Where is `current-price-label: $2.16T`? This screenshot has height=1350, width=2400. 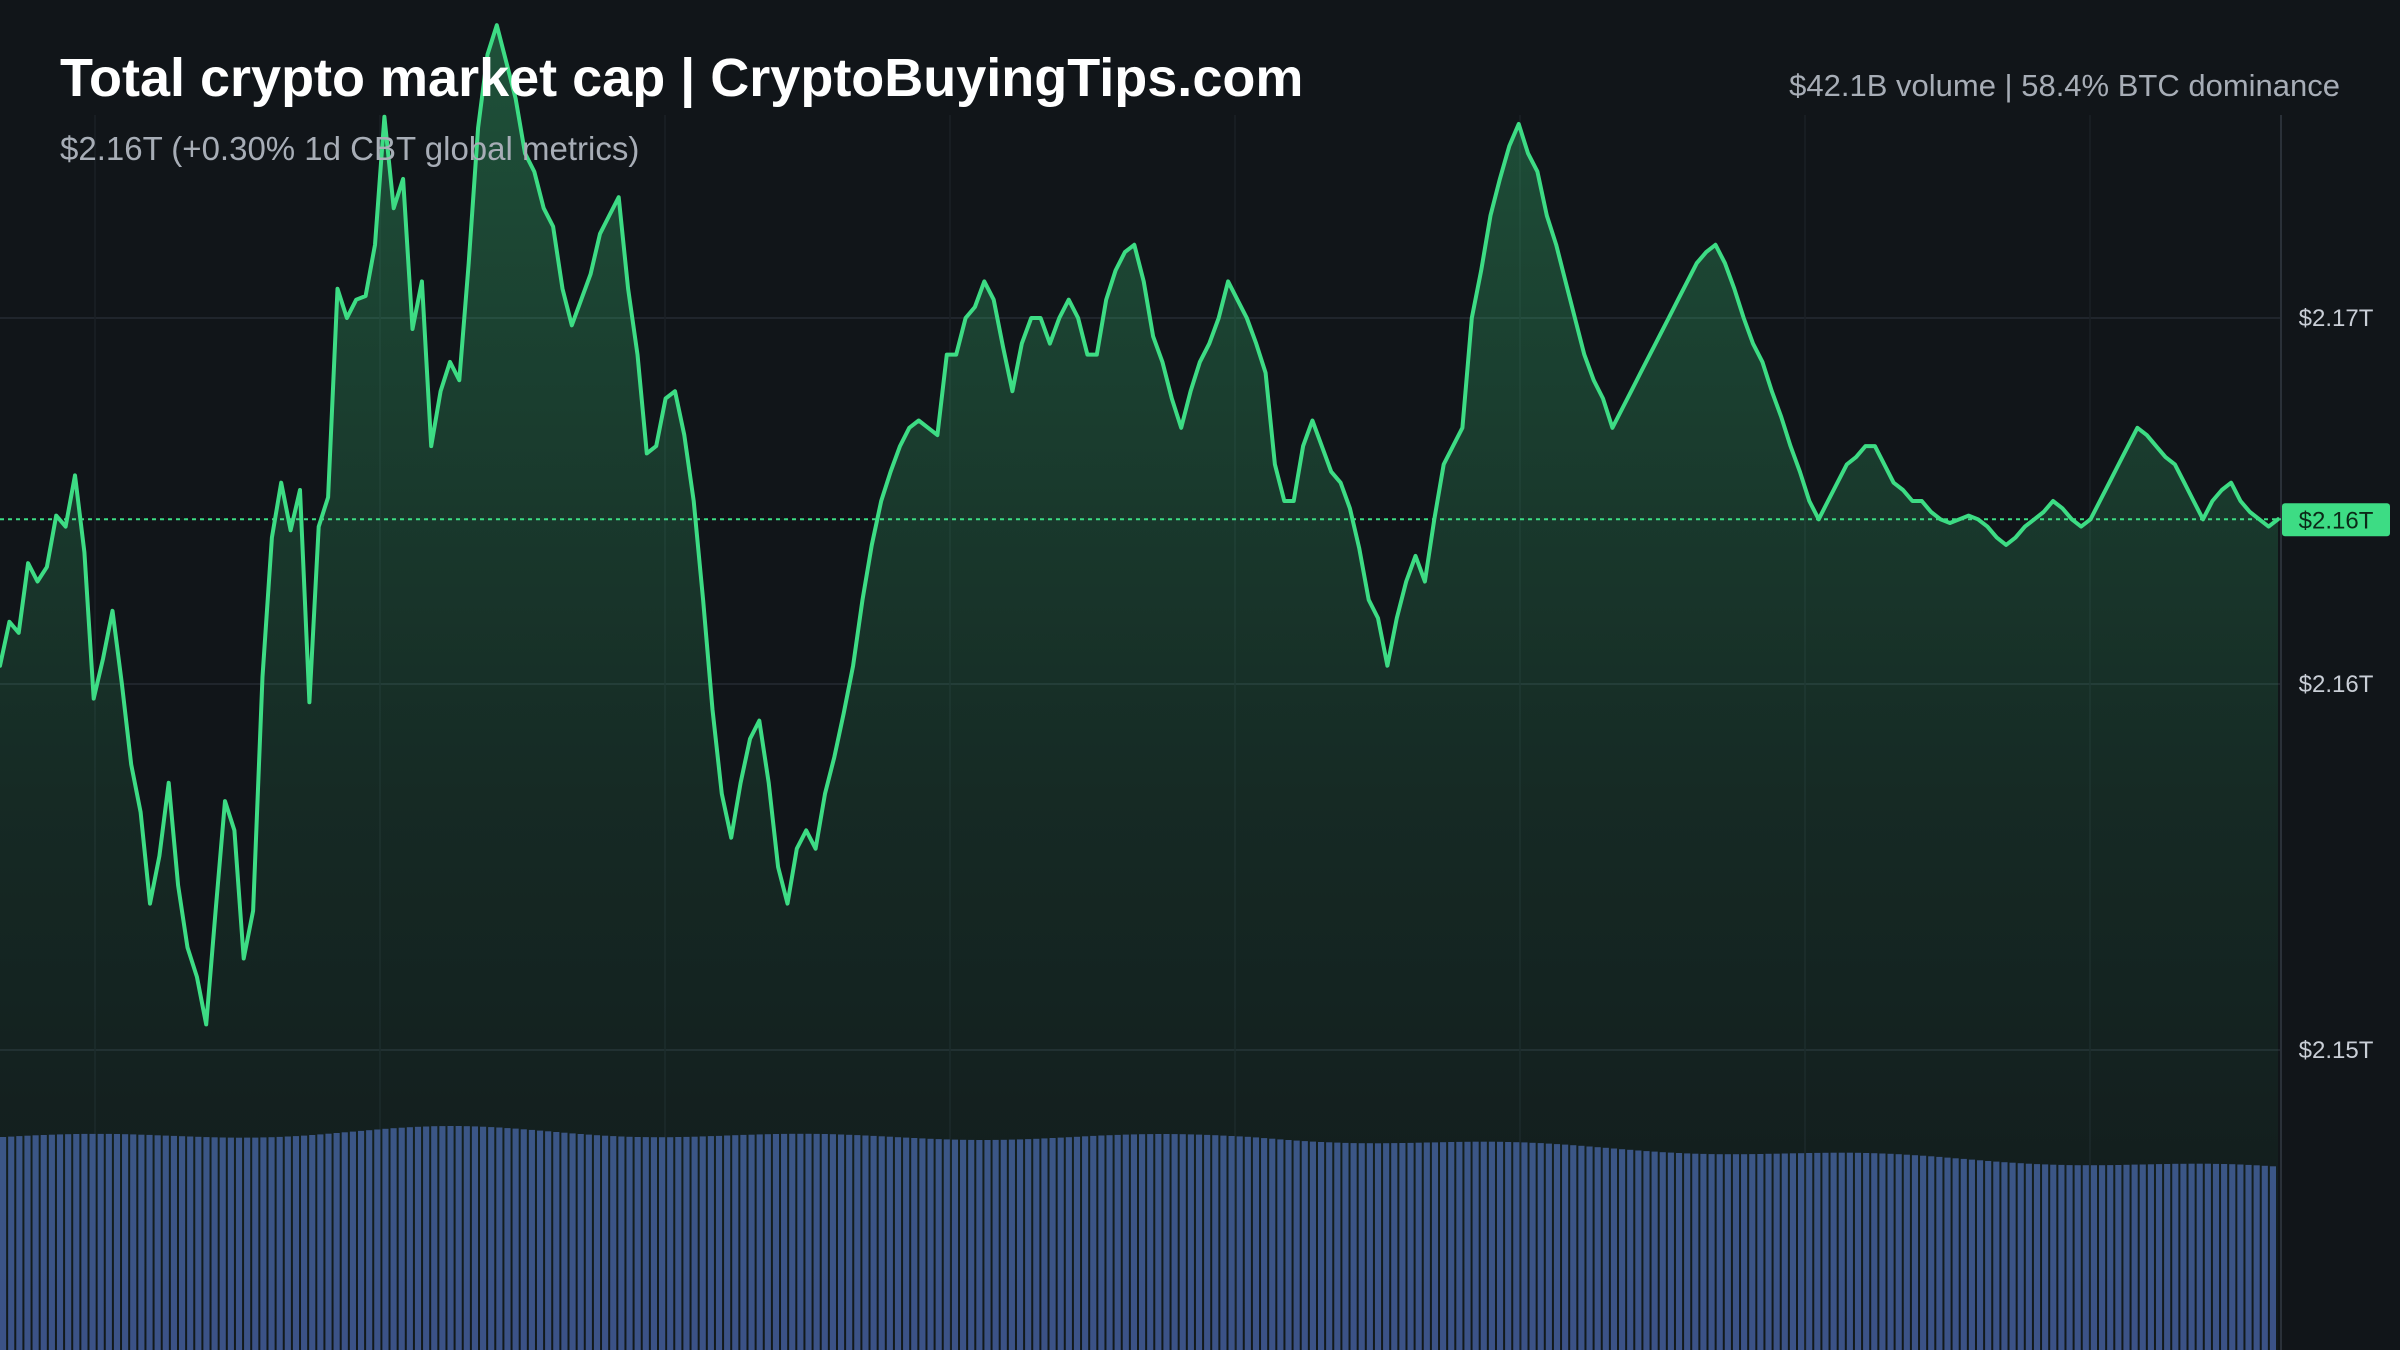
current-price-label: $2.16T is located at coordinates (2336, 520).